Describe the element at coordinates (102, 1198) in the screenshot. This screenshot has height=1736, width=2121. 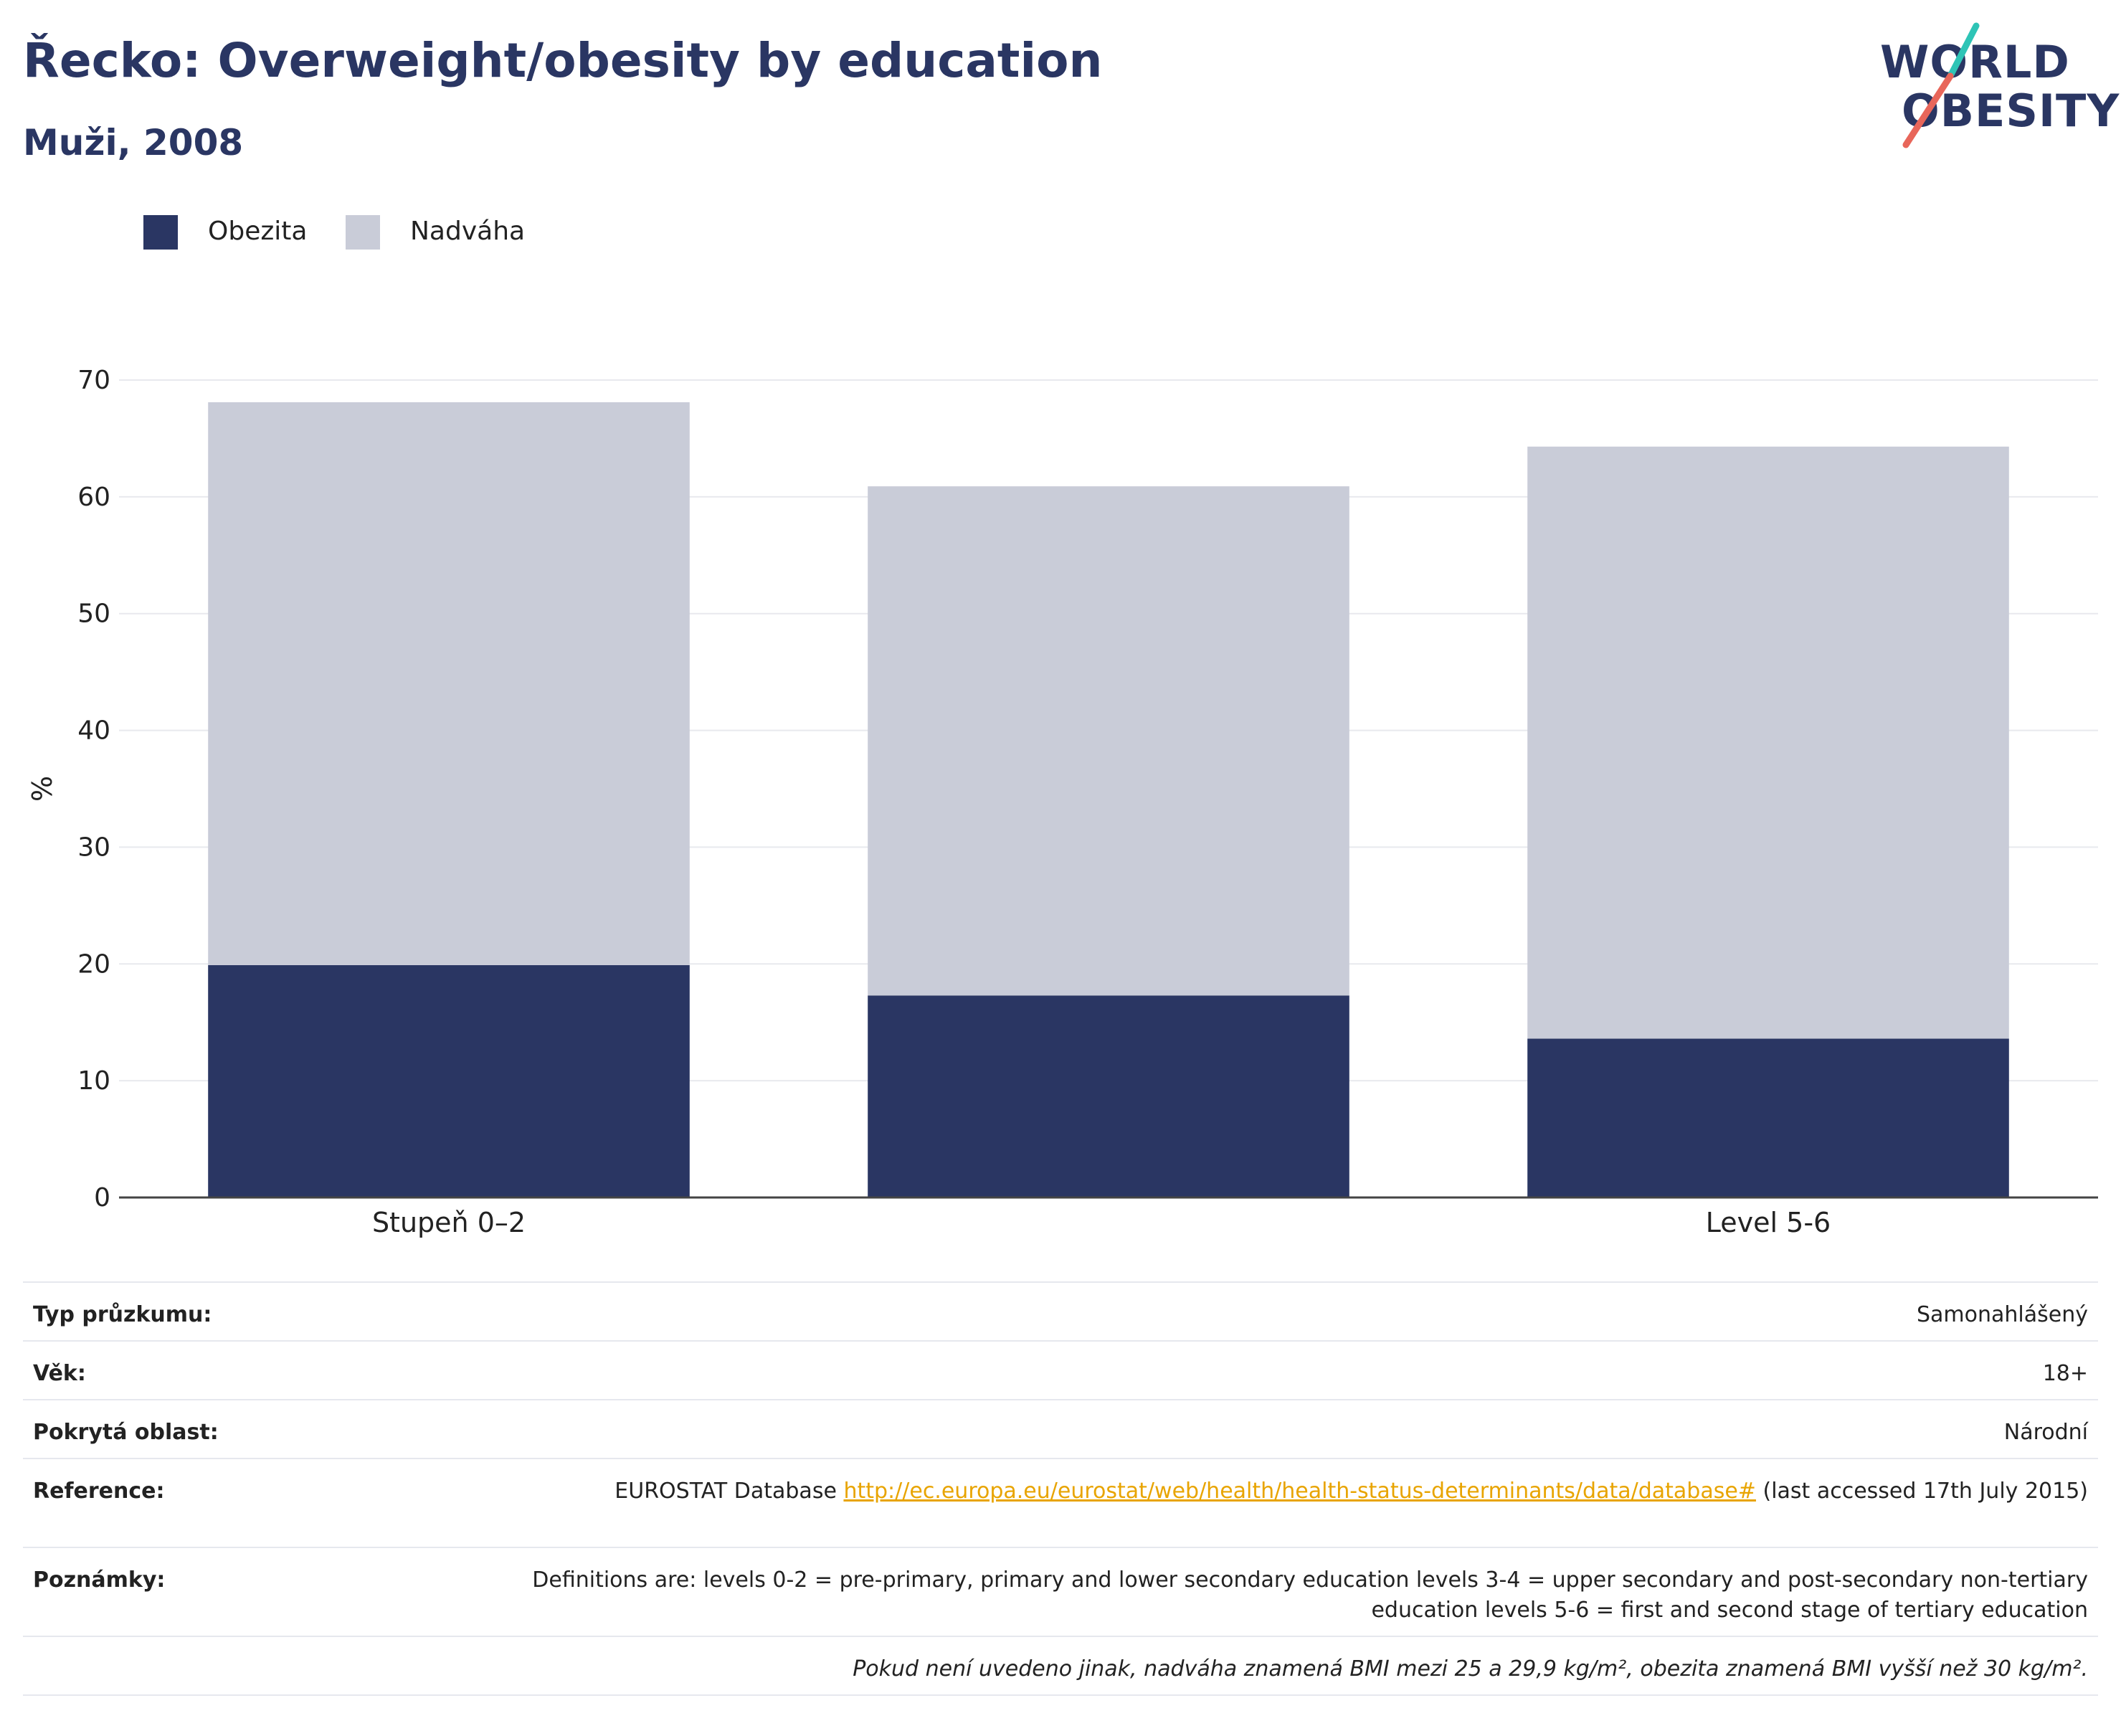
I see `y-tick-label: 0` at that location.